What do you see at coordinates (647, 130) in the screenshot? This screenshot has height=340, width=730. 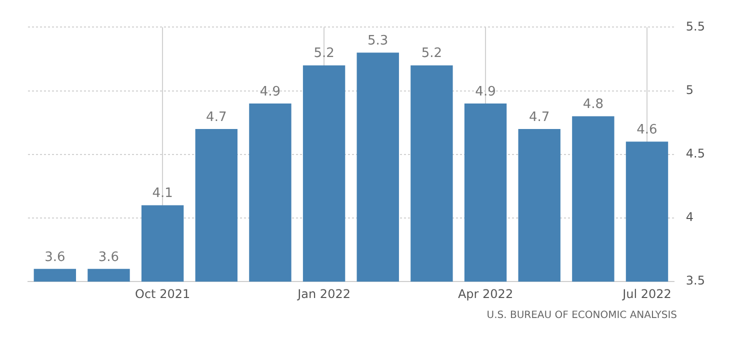 I see `data-label: 4.6` at bounding box center [647, 130].